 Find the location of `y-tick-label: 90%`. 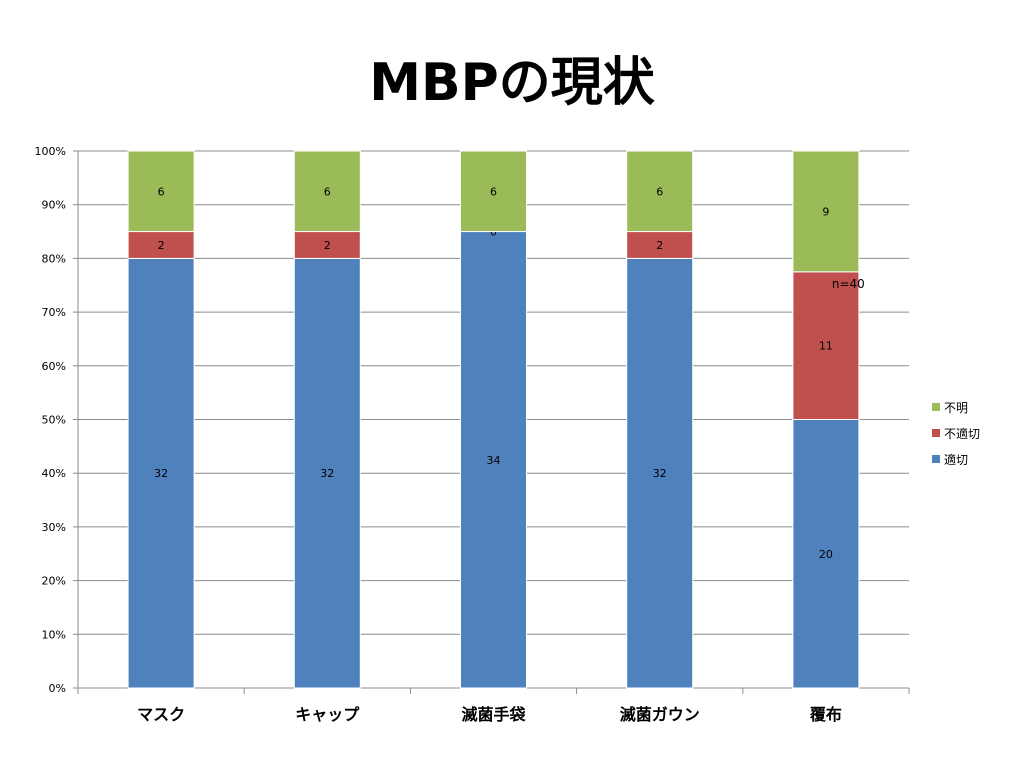

y-tick-label: 90% is located at coordinates (54, 205).